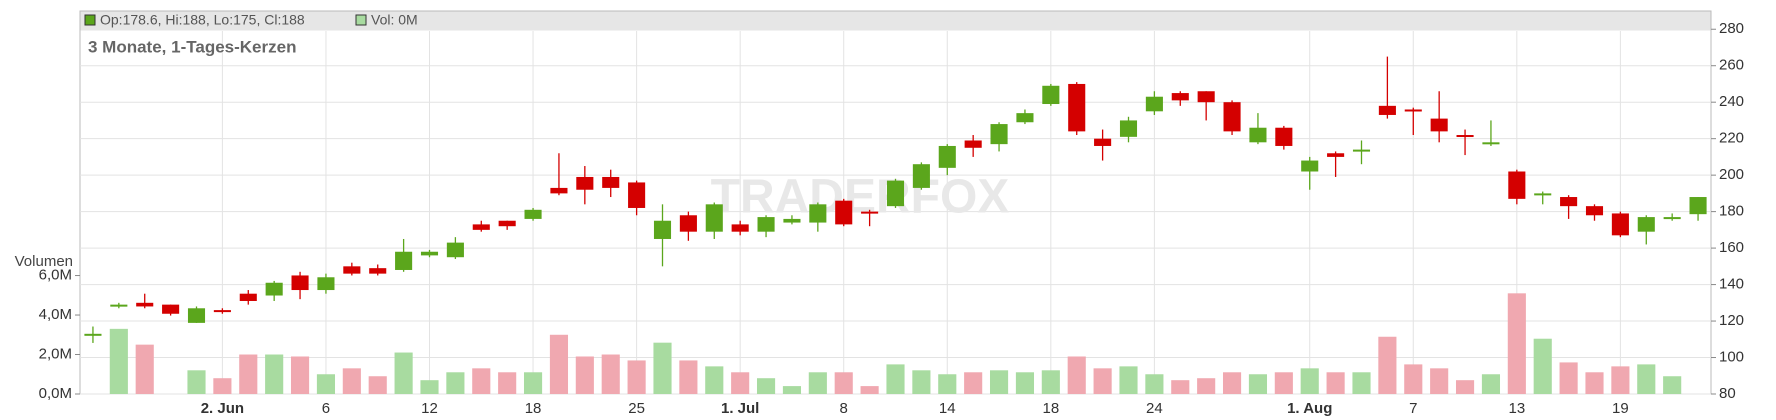 The image size is (1776, 420). What do you see at coordinates (429, 408) in the screenshot?
I see `x-tick-label: 12` at bounding box center [429, 408].